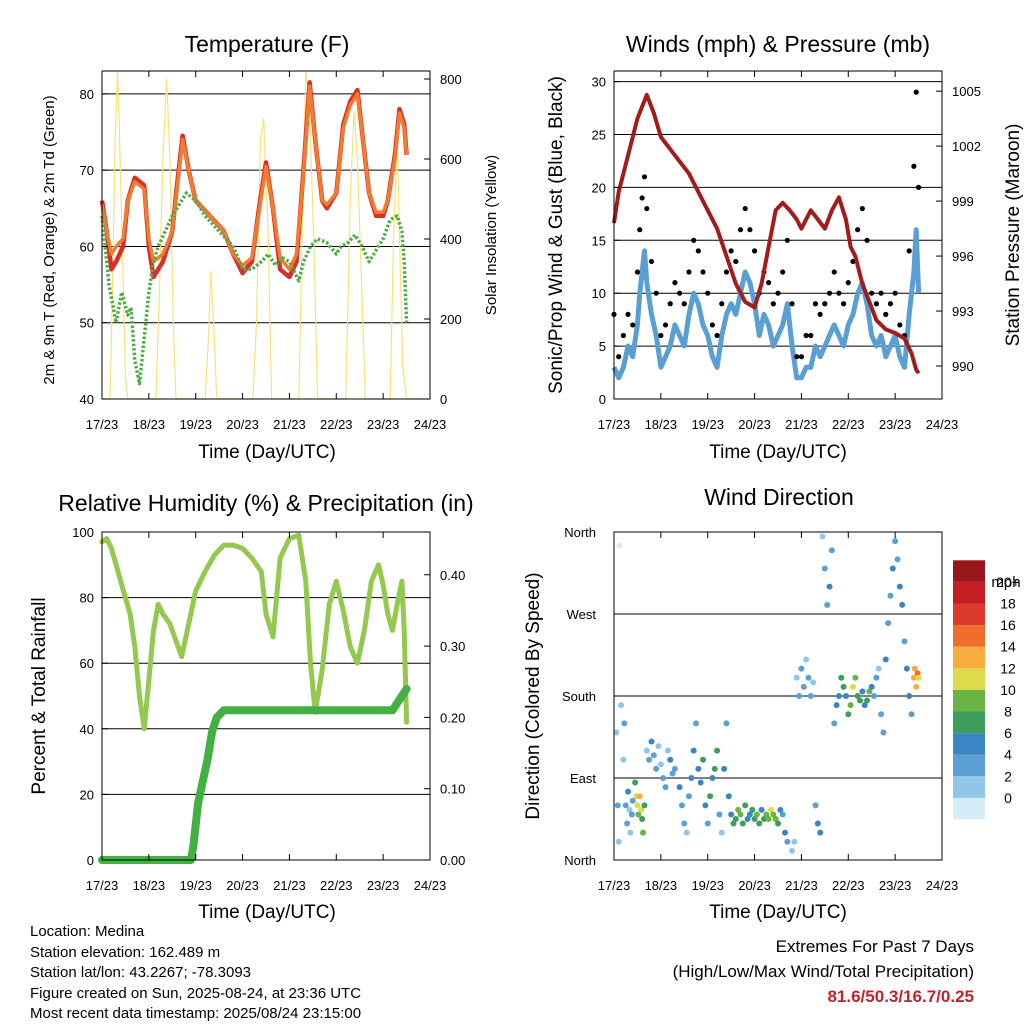 The width and height of the screenshot is (1024, 1025). I want to click on direction-gridlines, so click(778, 696).